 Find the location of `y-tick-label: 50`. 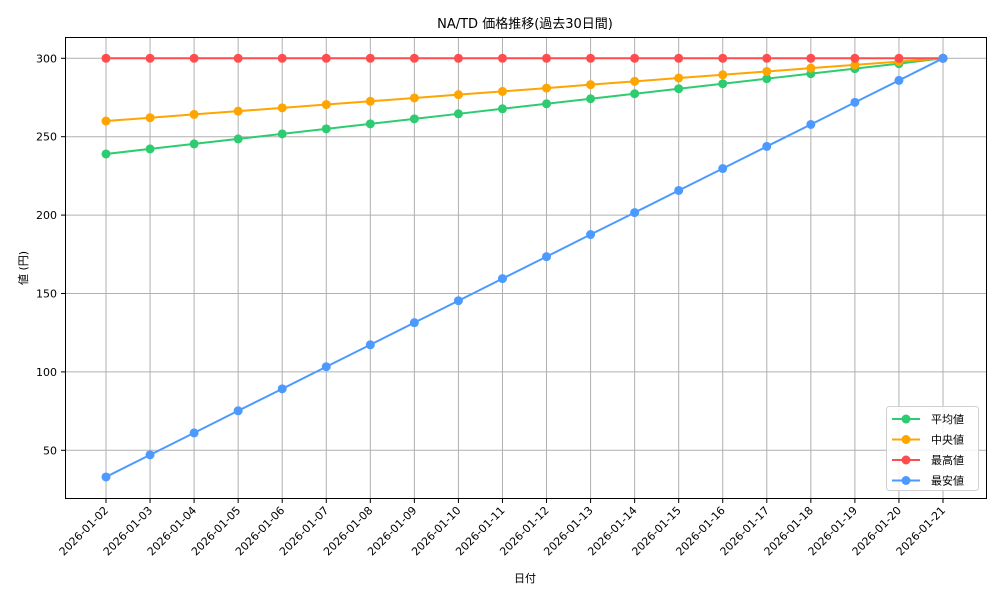

y-tick-label: 50 is located at coordinates (50, 450).